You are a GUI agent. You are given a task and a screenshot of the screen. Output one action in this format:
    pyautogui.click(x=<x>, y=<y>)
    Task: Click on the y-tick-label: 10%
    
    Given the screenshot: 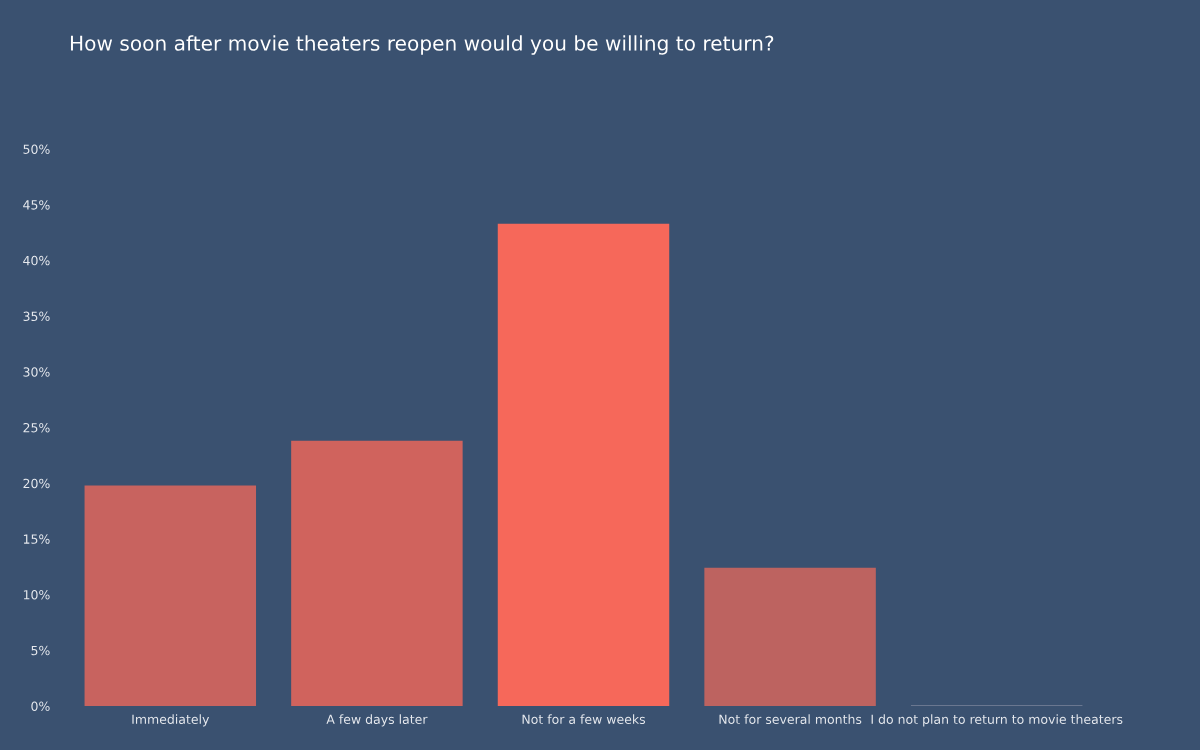 What is the action you would take?
    pyautogui.click(x=36, y=595)
    